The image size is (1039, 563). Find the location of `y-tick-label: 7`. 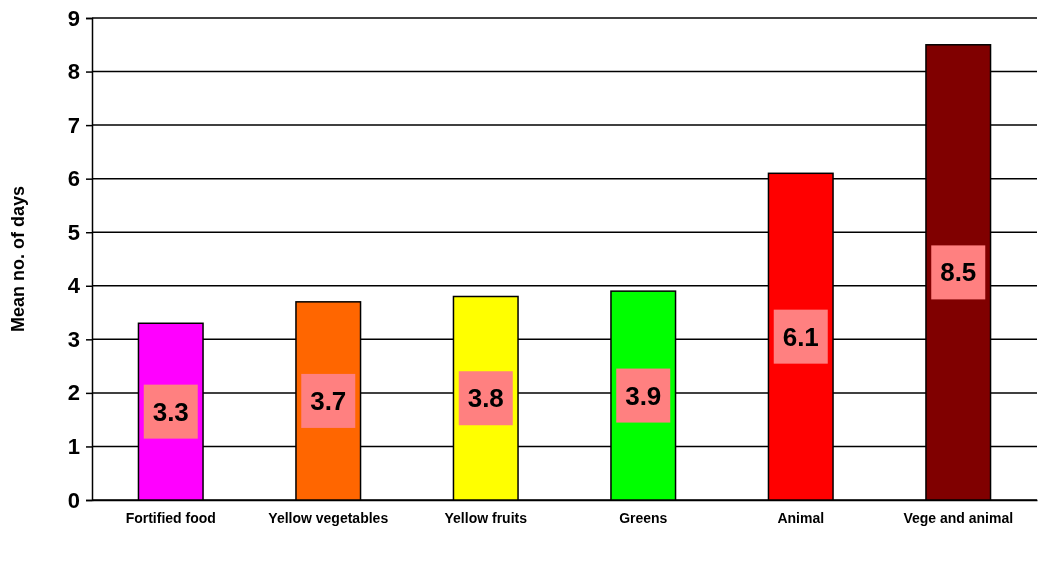

y-tick-label: 7 is located at coordinates (73, 125).